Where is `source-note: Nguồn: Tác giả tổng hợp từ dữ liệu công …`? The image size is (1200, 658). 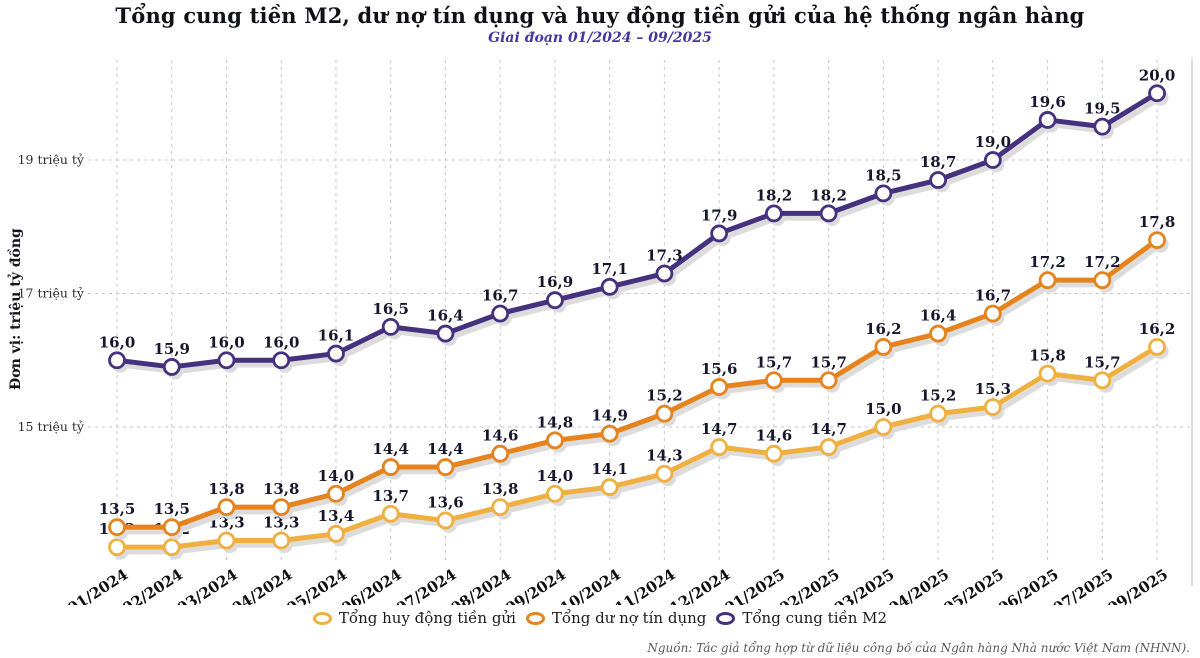 source-note: Nguồn: Tác giả tổng hợp từ dữ liệu công … is located at coordinates (918, 648).